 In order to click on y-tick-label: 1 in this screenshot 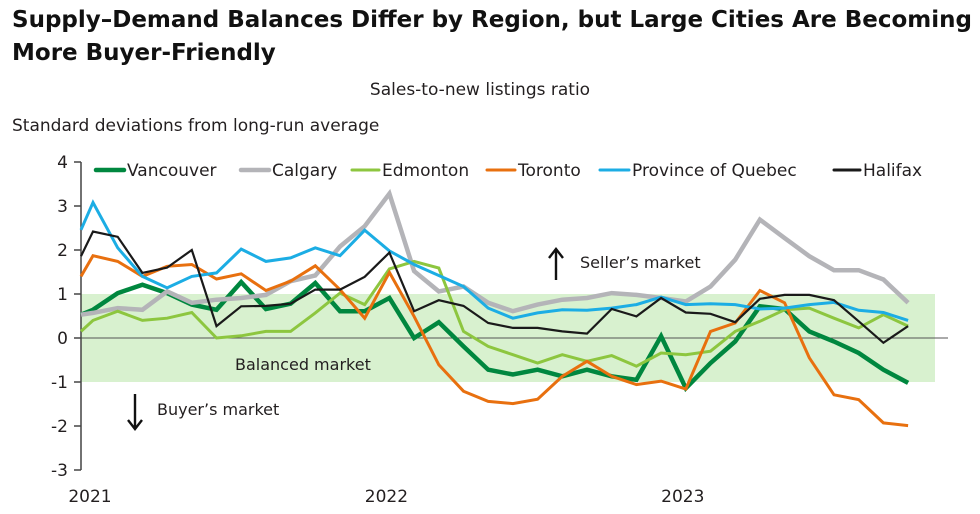, I will do `click(62, 295)`.